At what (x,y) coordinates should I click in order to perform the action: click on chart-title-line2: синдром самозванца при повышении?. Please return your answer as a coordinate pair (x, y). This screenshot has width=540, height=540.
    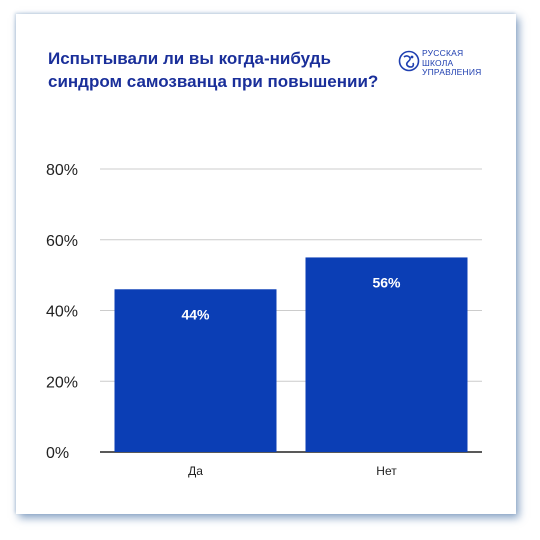
    Looking at the image, I should click on (213, 81).